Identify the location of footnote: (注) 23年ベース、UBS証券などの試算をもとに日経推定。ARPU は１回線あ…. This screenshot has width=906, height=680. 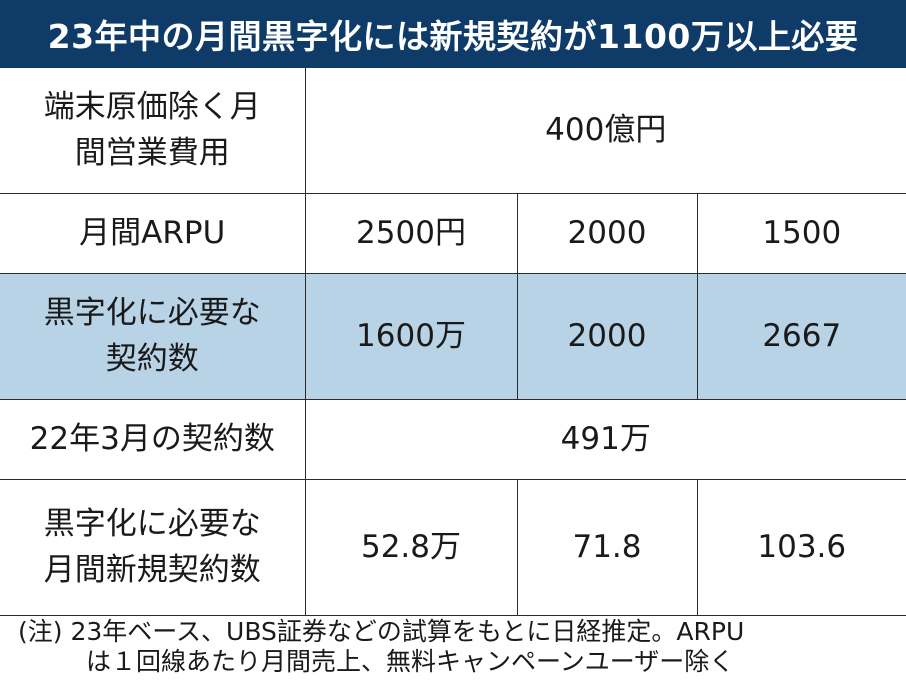
(458, 647).